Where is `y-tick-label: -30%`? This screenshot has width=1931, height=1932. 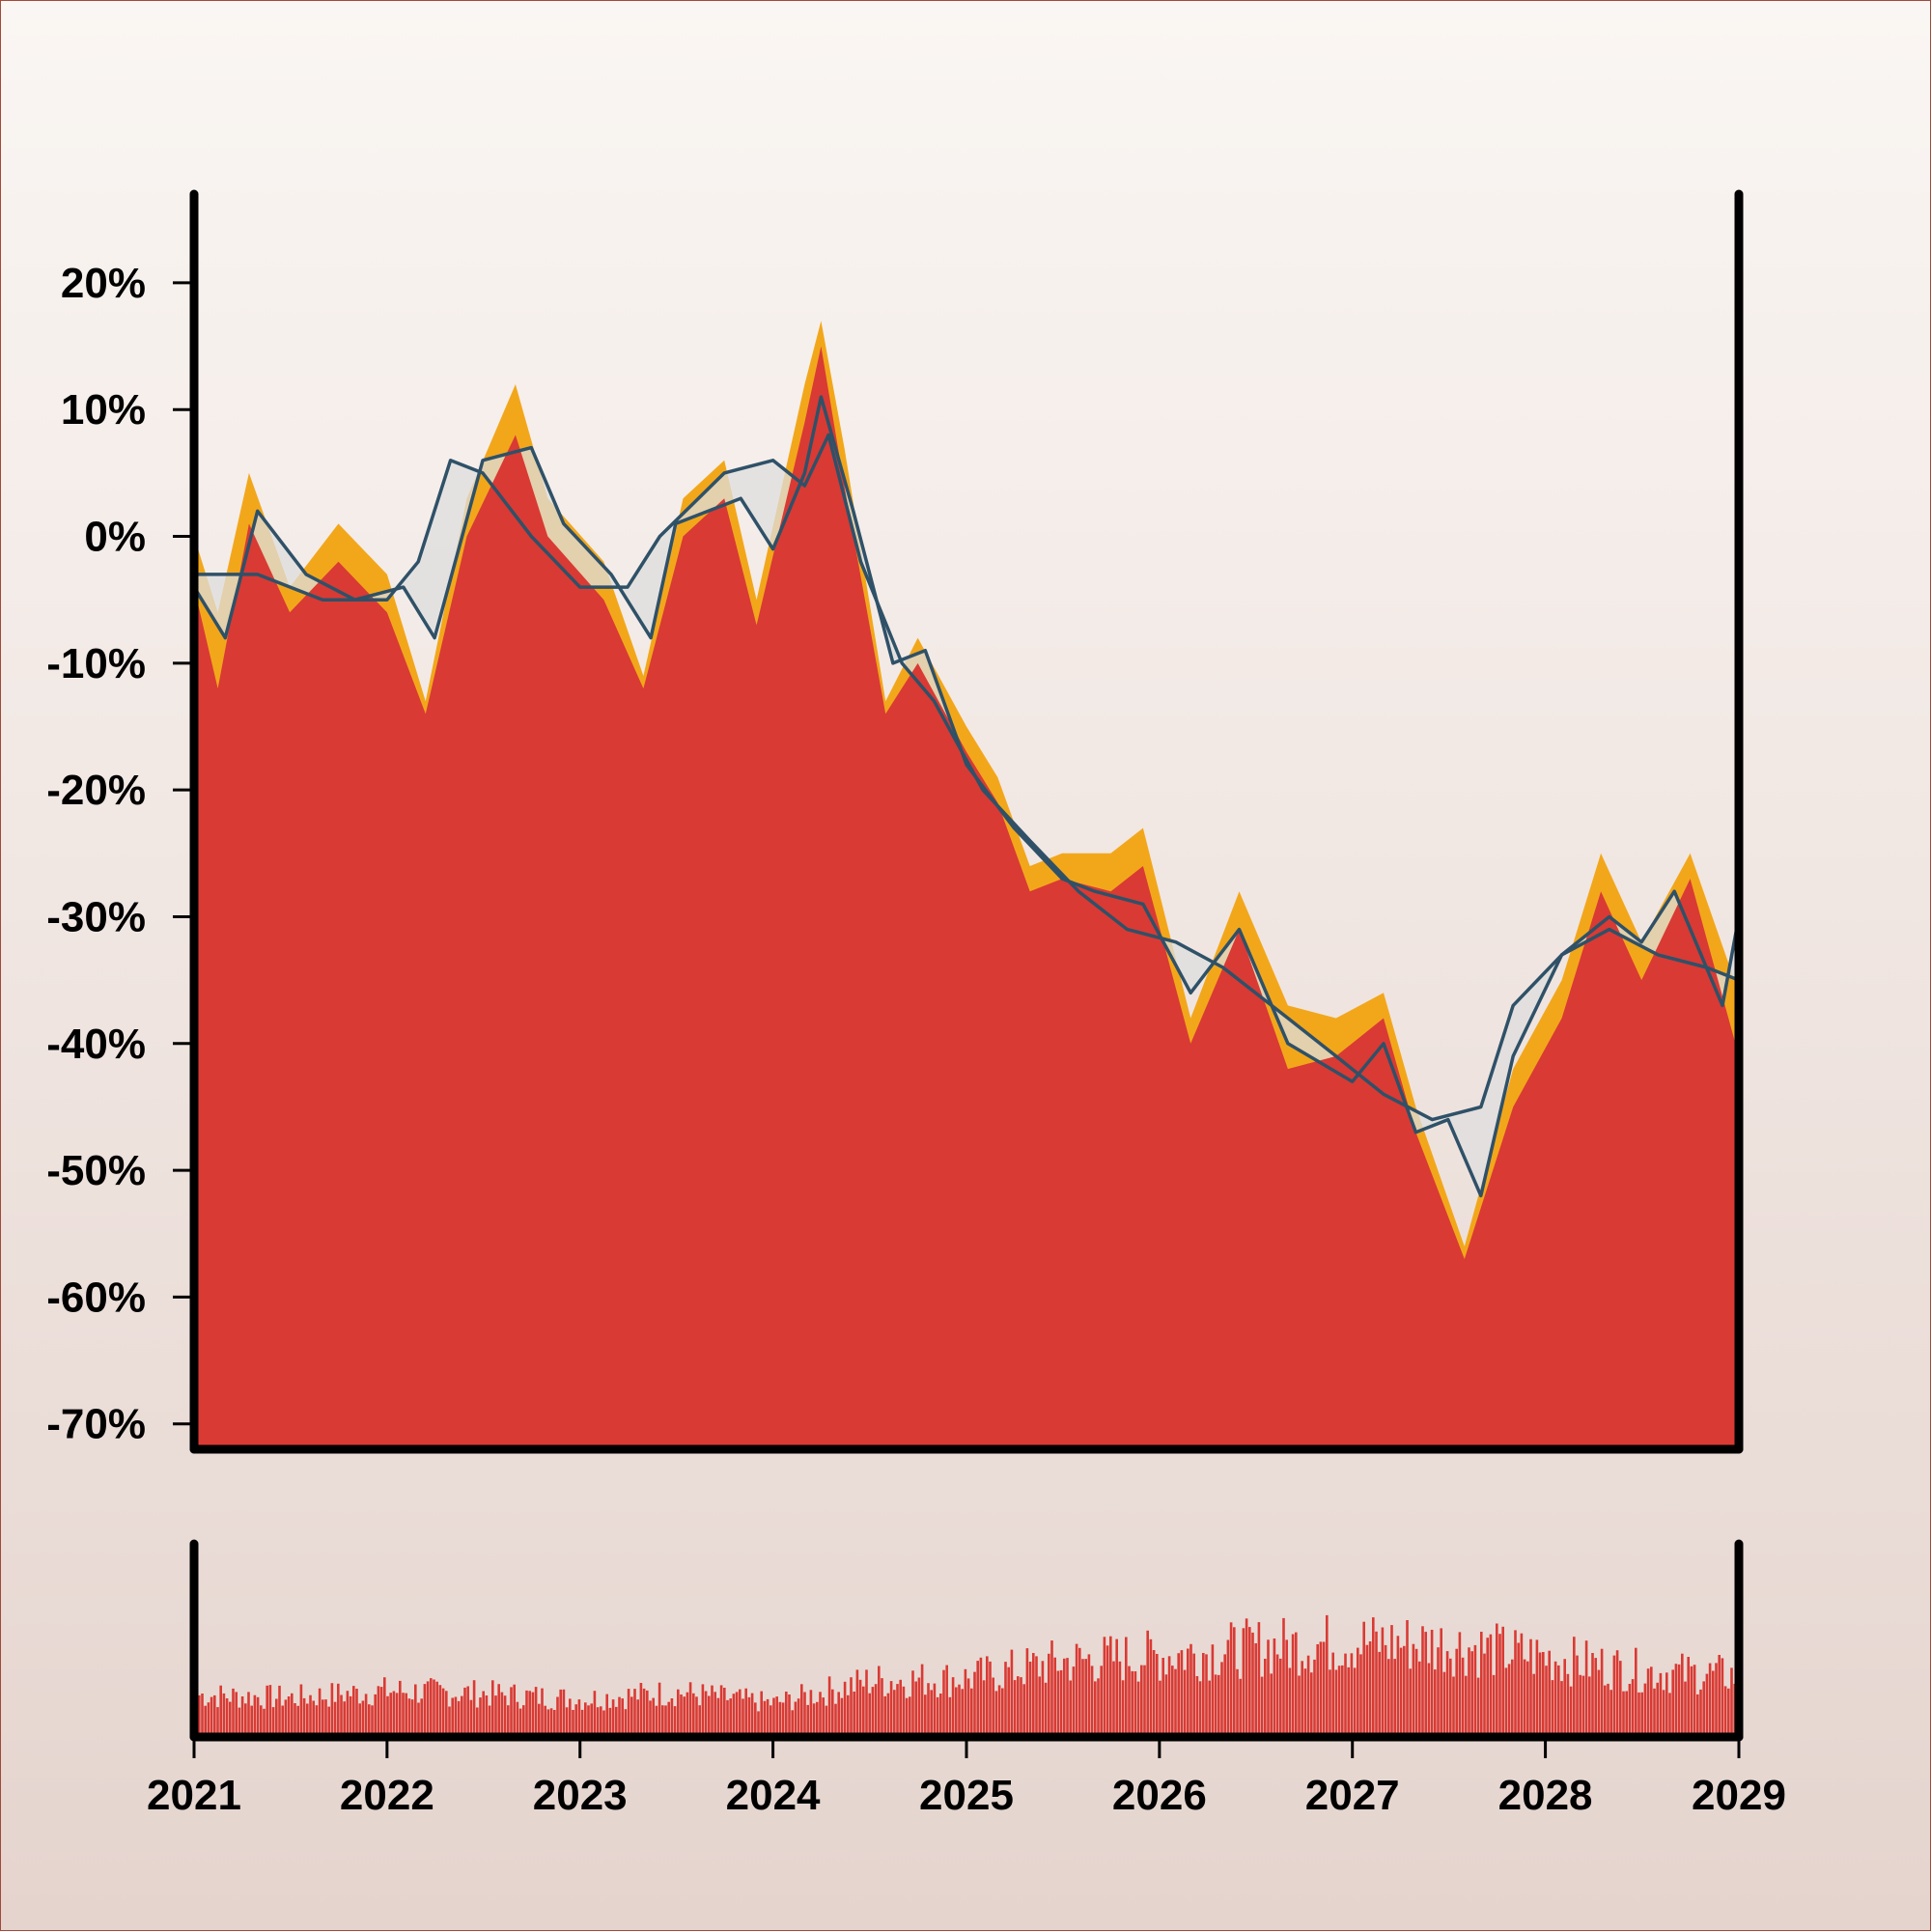
y-tick-label: -30% is located at coordinates (96, 917).